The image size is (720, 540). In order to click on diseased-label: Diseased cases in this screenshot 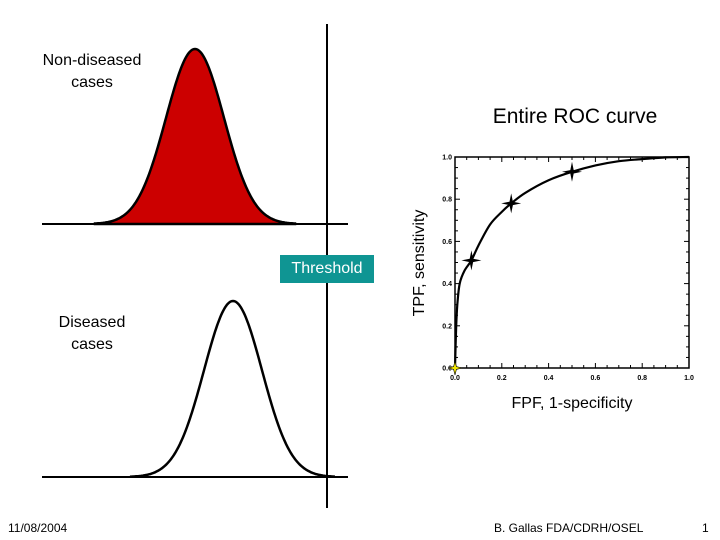, I will do `click(92, 334)`.